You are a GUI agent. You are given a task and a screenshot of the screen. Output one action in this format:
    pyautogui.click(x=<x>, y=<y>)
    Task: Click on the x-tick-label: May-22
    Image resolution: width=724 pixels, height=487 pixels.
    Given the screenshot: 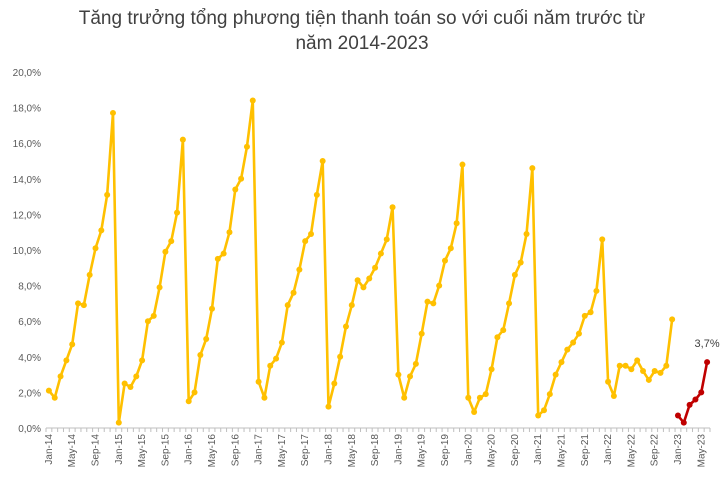 What is the action you would take?
    pyautogui.click(x=631, y=451)
    